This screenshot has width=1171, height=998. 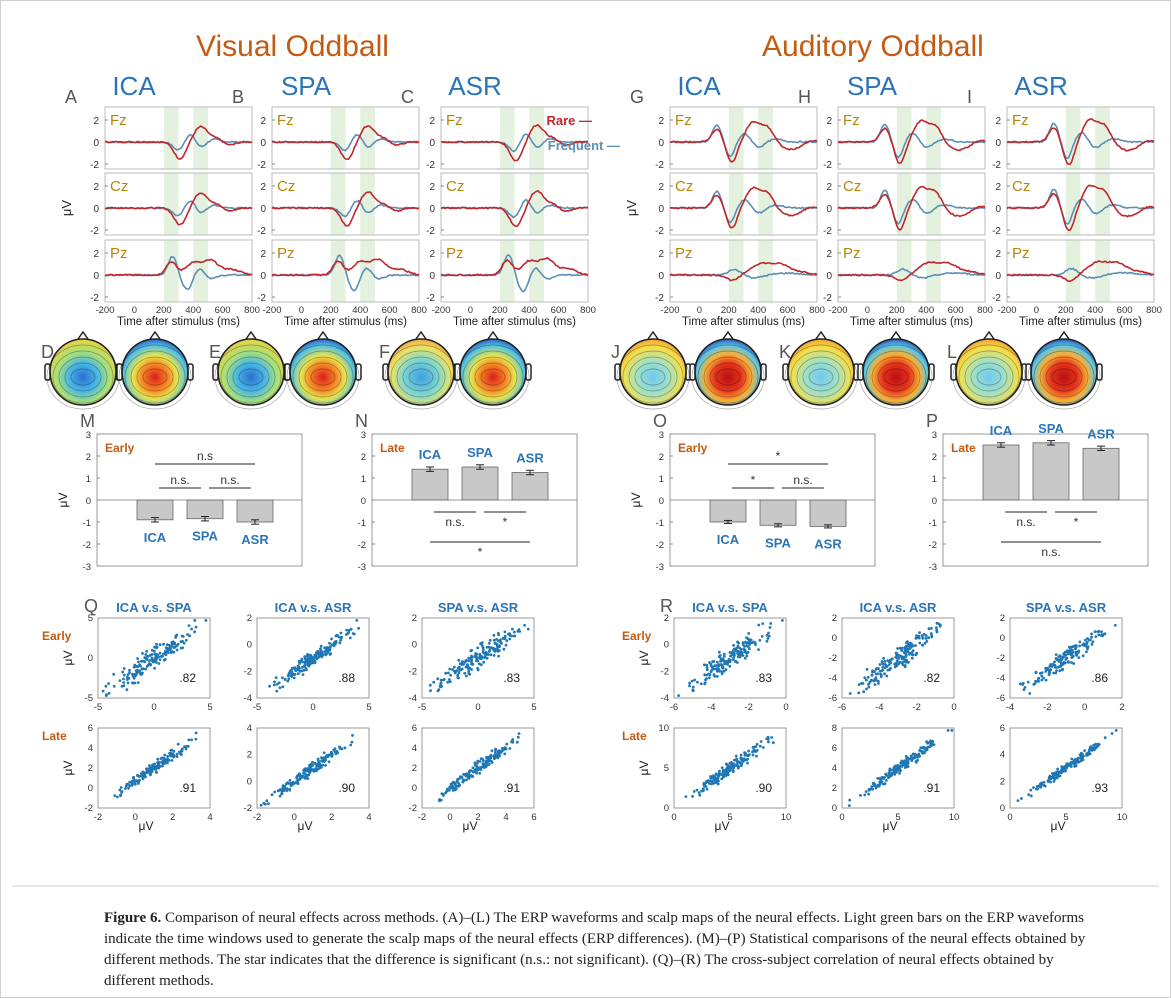 What do you see at coordinates (711, 707) in the screenshot?
I see `scatter-xtick-label: -4` at bounding box center [711, 707].